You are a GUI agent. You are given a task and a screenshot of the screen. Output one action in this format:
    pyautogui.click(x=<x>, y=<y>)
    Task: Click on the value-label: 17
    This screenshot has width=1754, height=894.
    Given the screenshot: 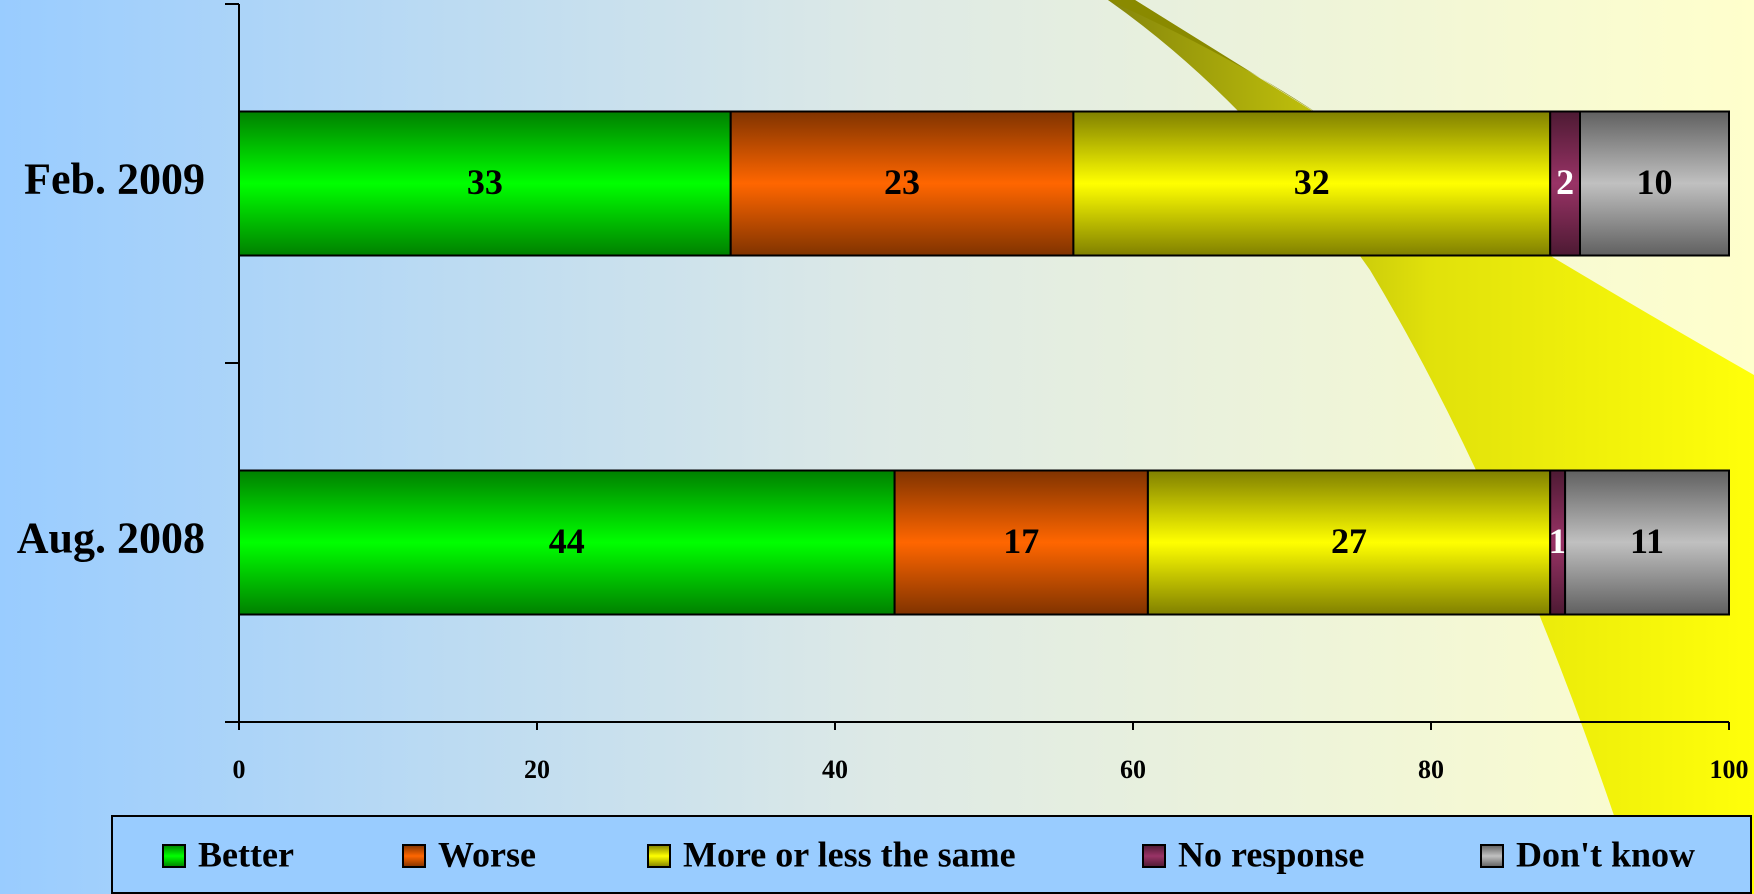 What is the action you would take?
    pyautogui.click(x=1021, y=541)
    